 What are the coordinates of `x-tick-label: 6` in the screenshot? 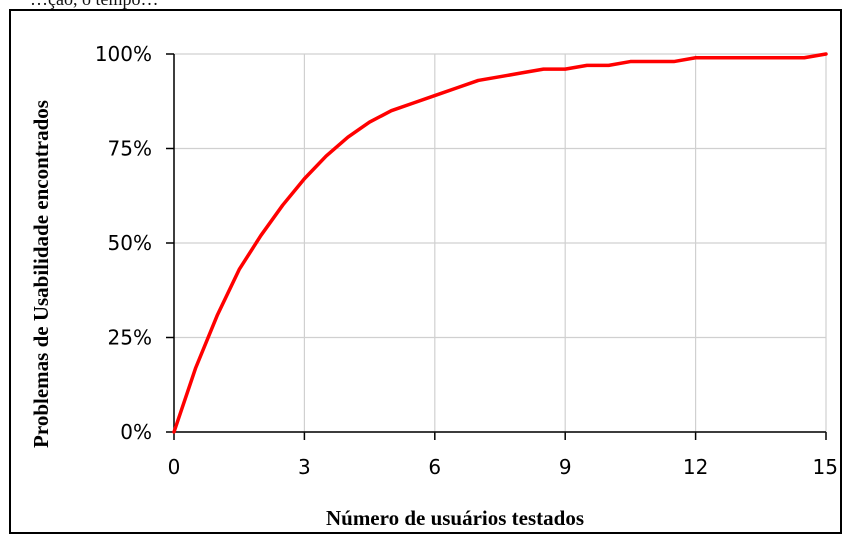 It's located at (434, 467).